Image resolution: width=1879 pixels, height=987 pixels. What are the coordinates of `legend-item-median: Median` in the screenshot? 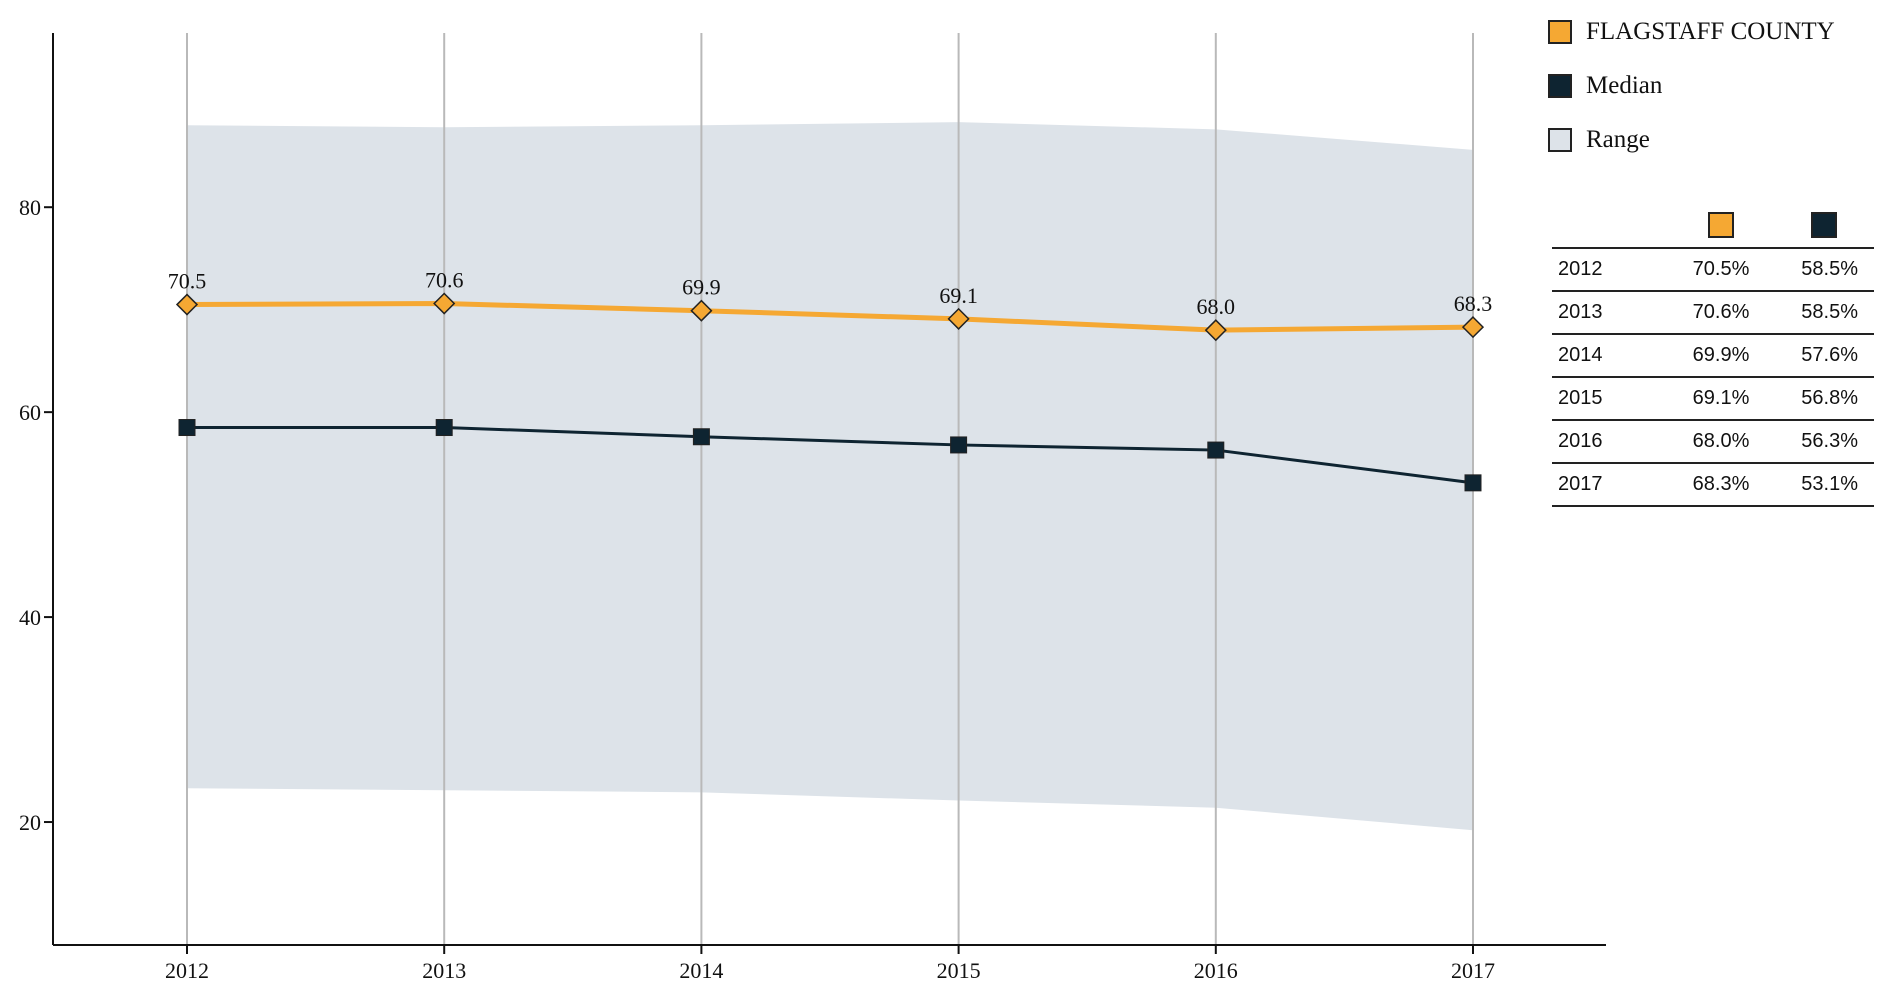 It's located at (1691, 86).